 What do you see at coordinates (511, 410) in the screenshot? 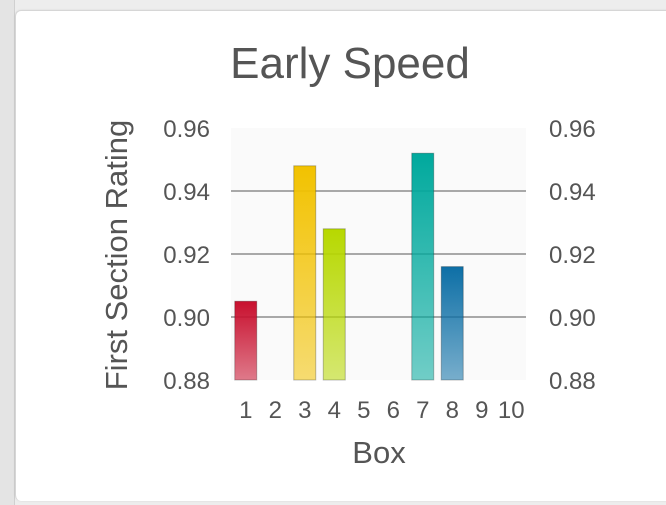
I see `x-tick-label: 10` at bounding box center [511, 410].